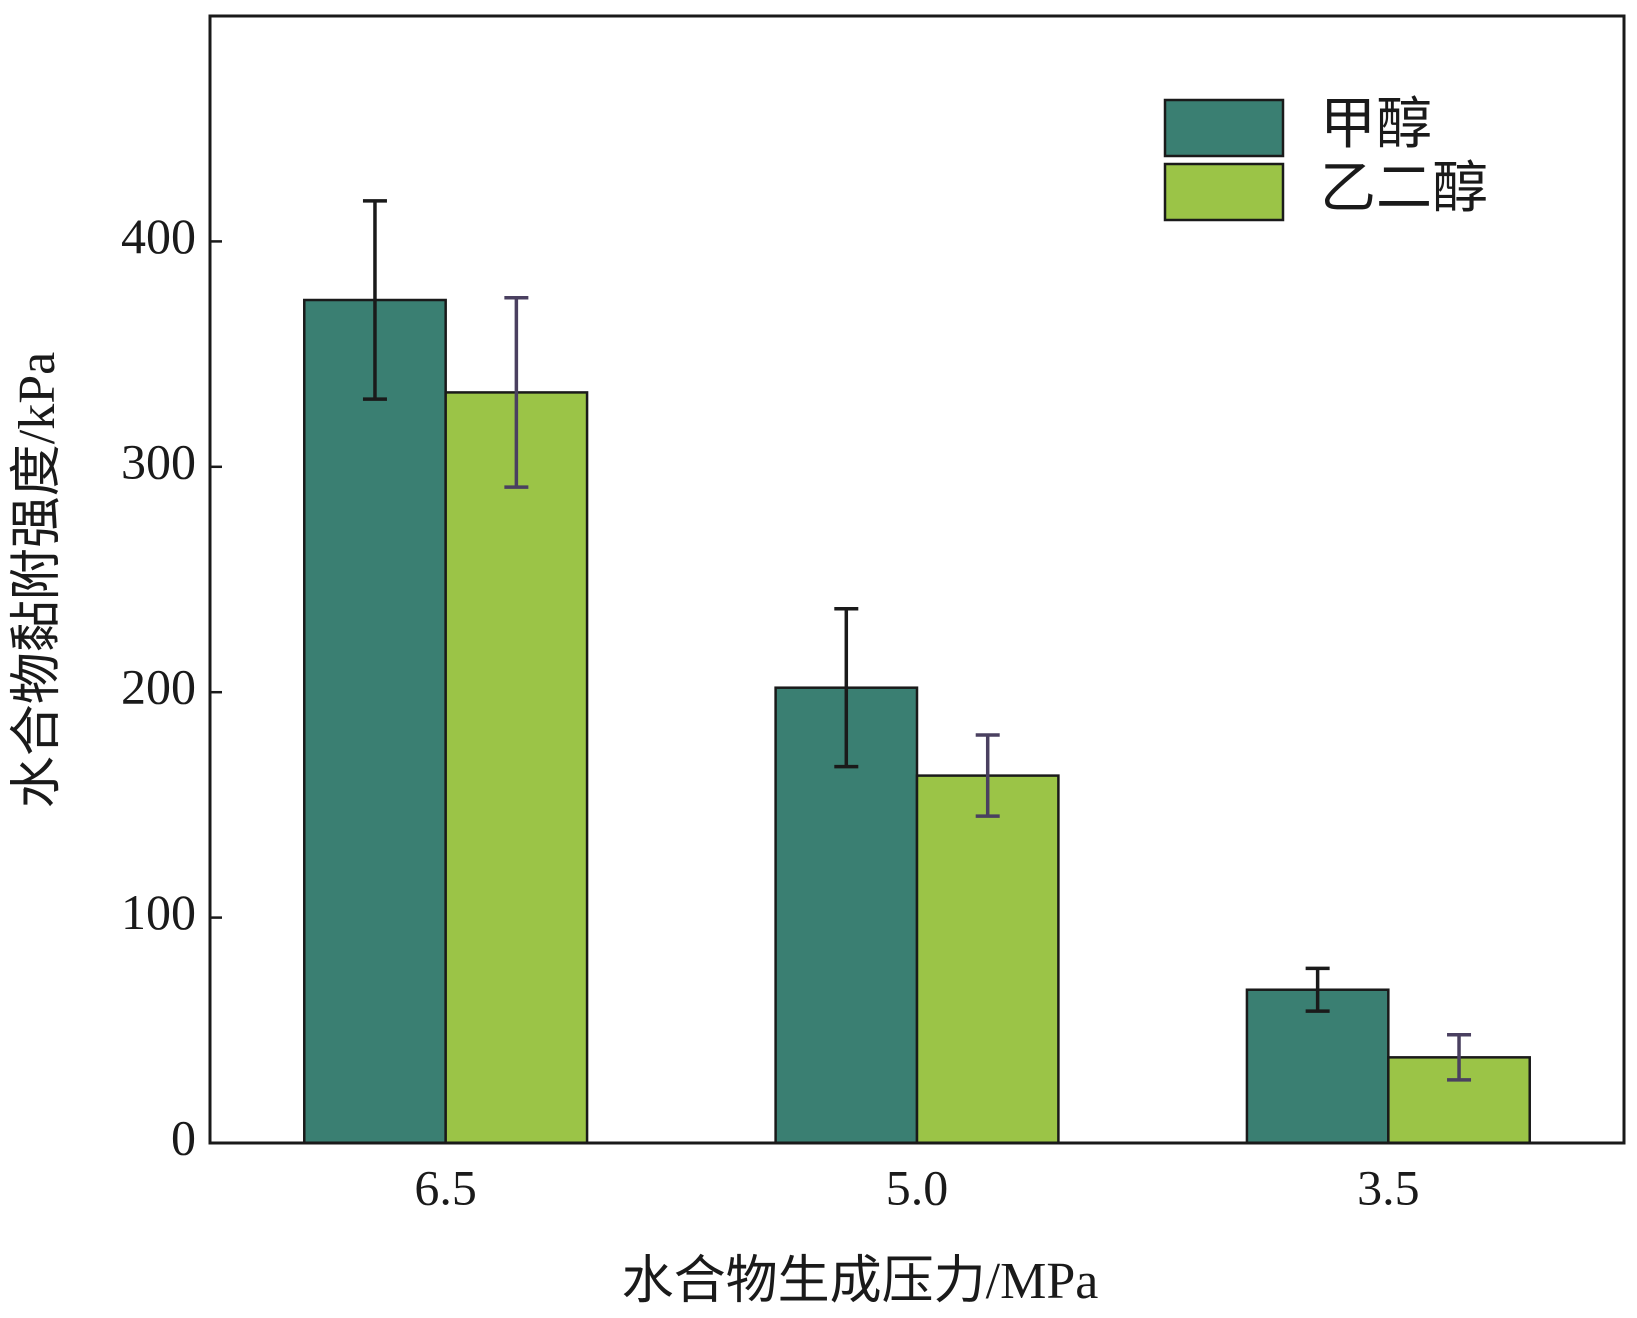  I want to click on y-axis-label: 水合物黏附强度/kPa, so click(37, 580).